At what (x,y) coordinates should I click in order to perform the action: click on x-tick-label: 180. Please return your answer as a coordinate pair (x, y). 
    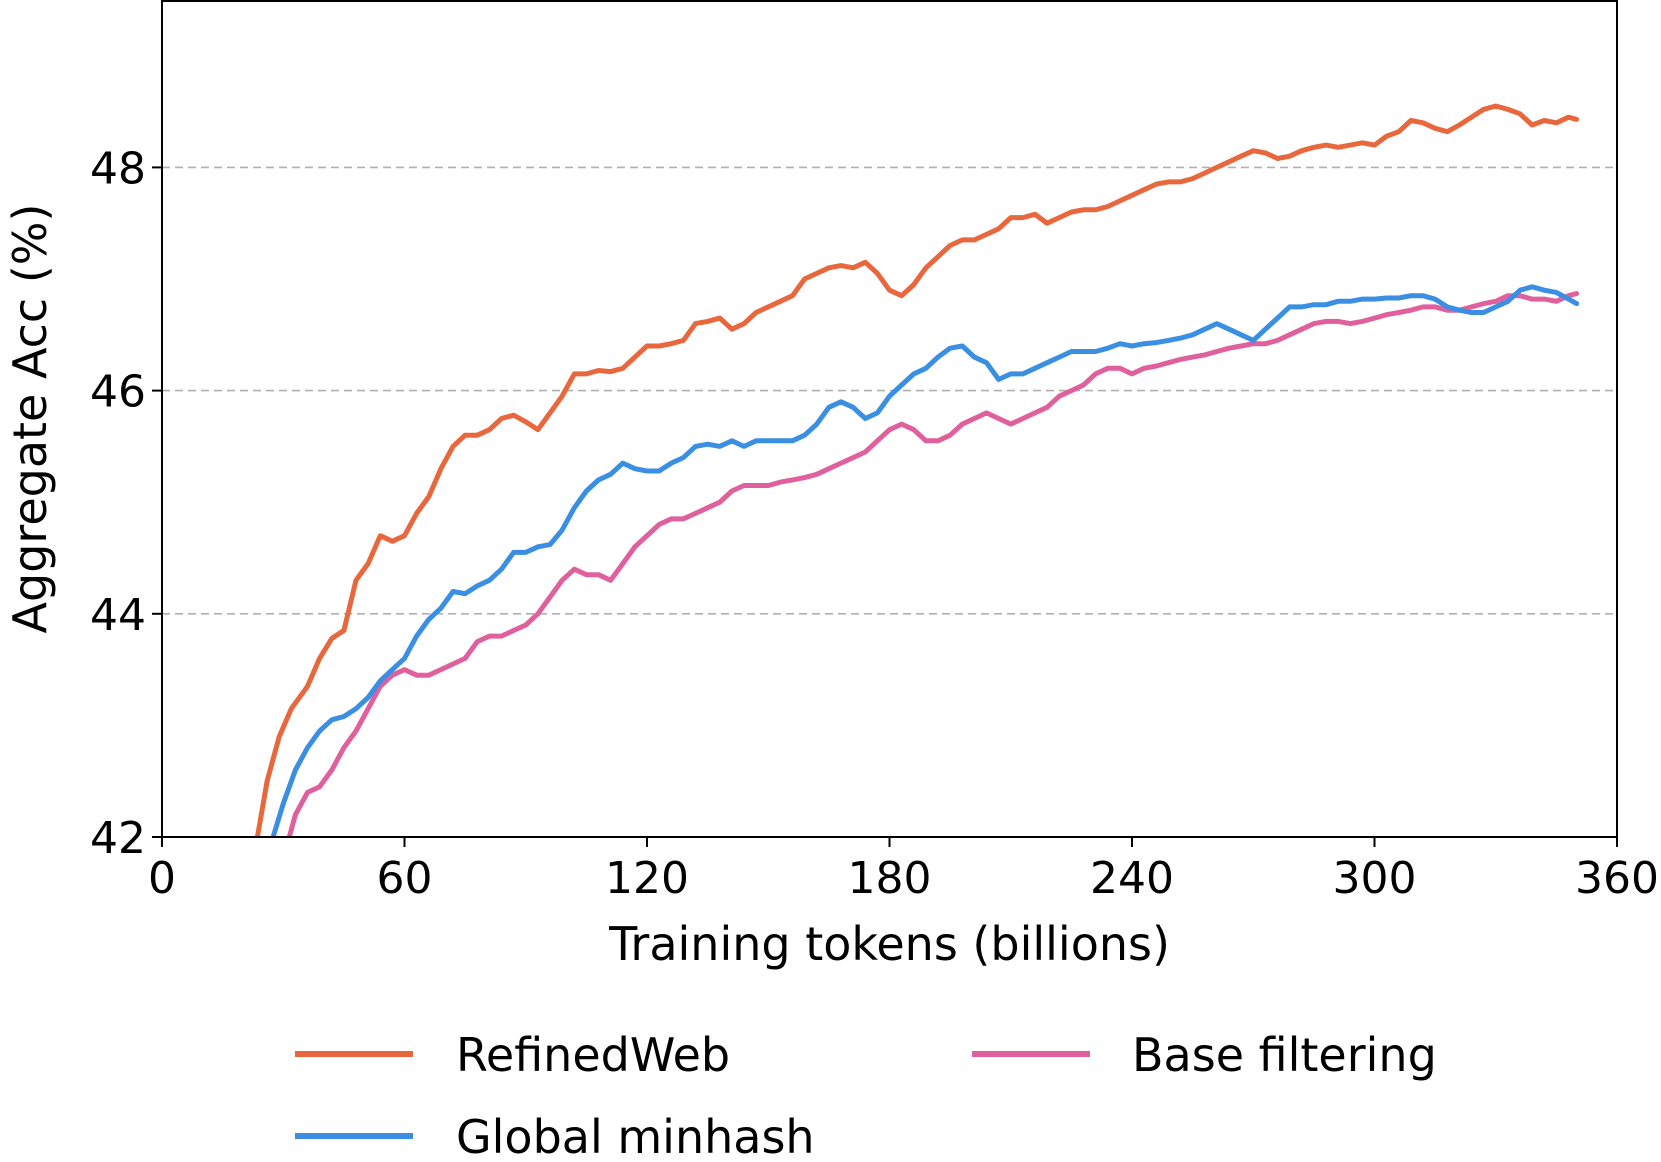
    Looking at the image, I should click on (890, 878).